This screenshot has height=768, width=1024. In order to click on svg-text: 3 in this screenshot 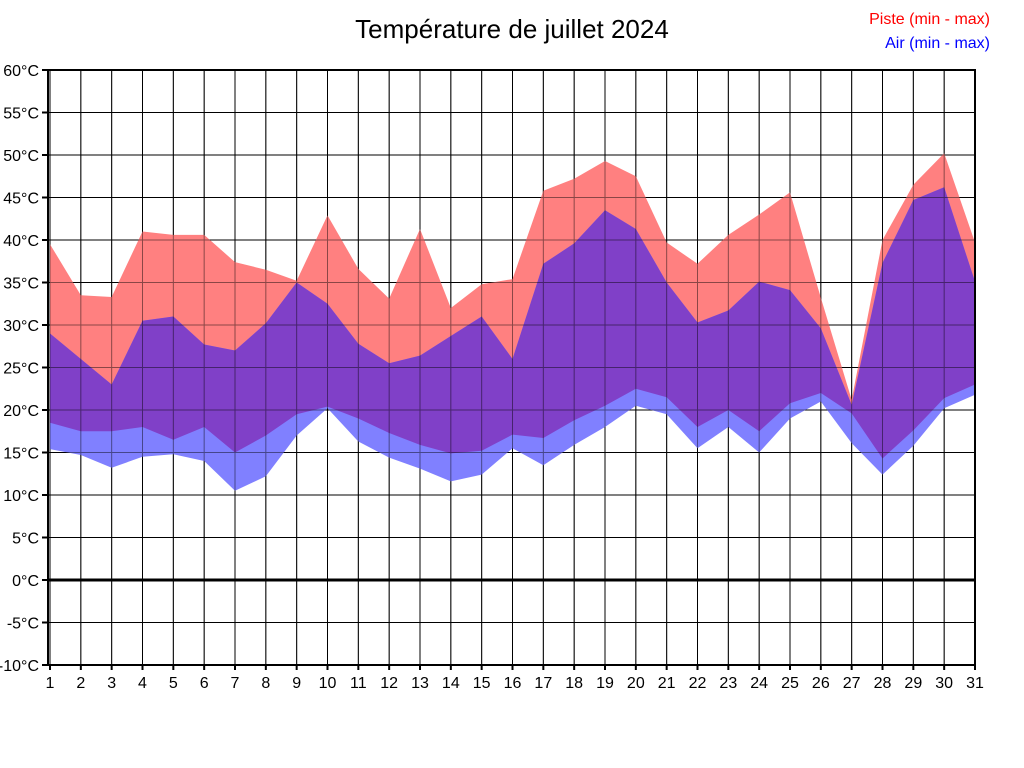, I will do `click(111, 683)`.